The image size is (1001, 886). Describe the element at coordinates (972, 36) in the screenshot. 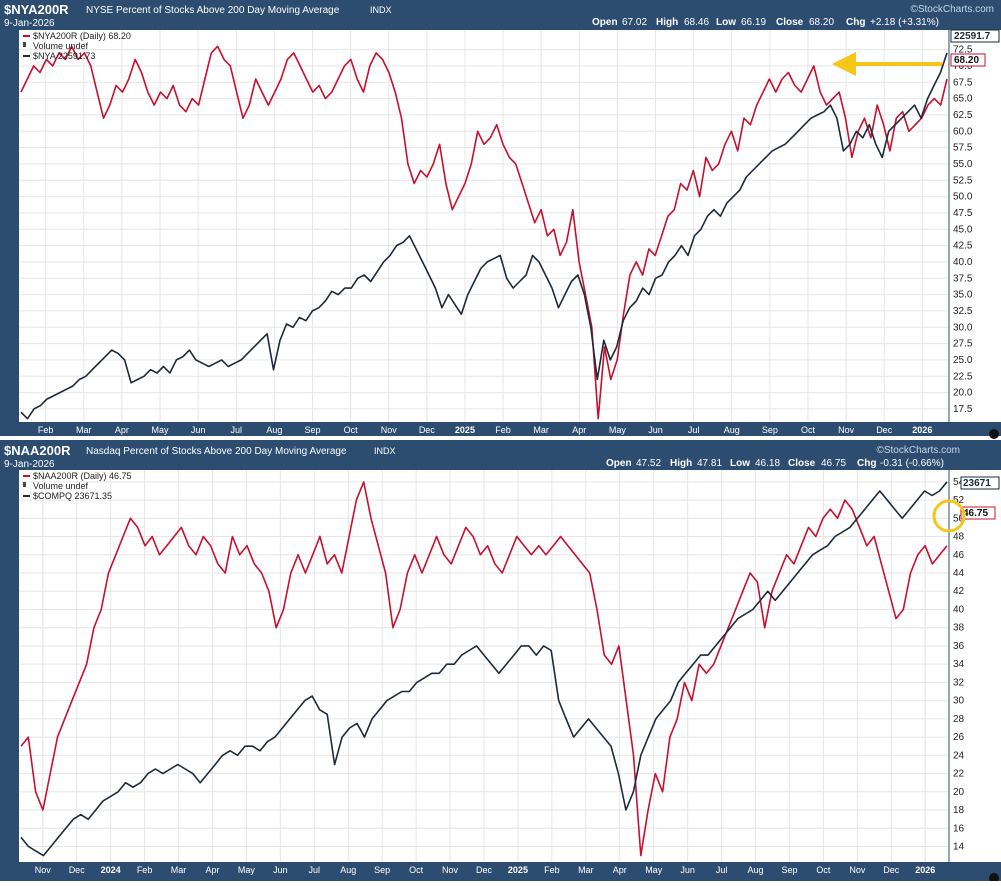

I see `badge-secondary: 22591.7` at that location.